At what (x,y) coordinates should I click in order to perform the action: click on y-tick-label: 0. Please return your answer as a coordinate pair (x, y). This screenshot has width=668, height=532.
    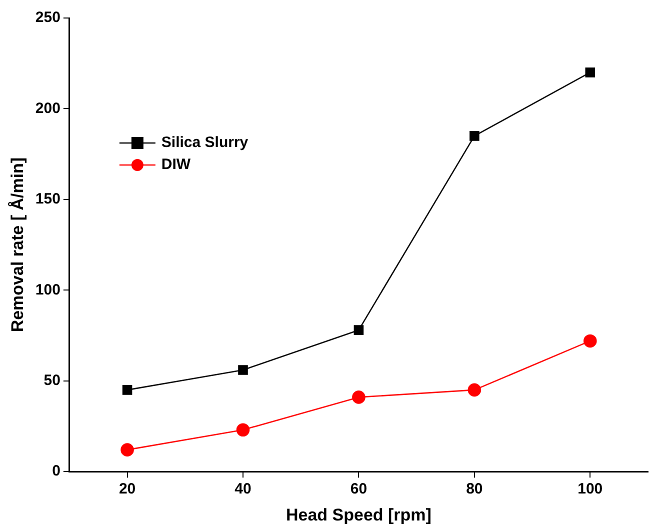
    Looking at the image, I should click on (56, 471).